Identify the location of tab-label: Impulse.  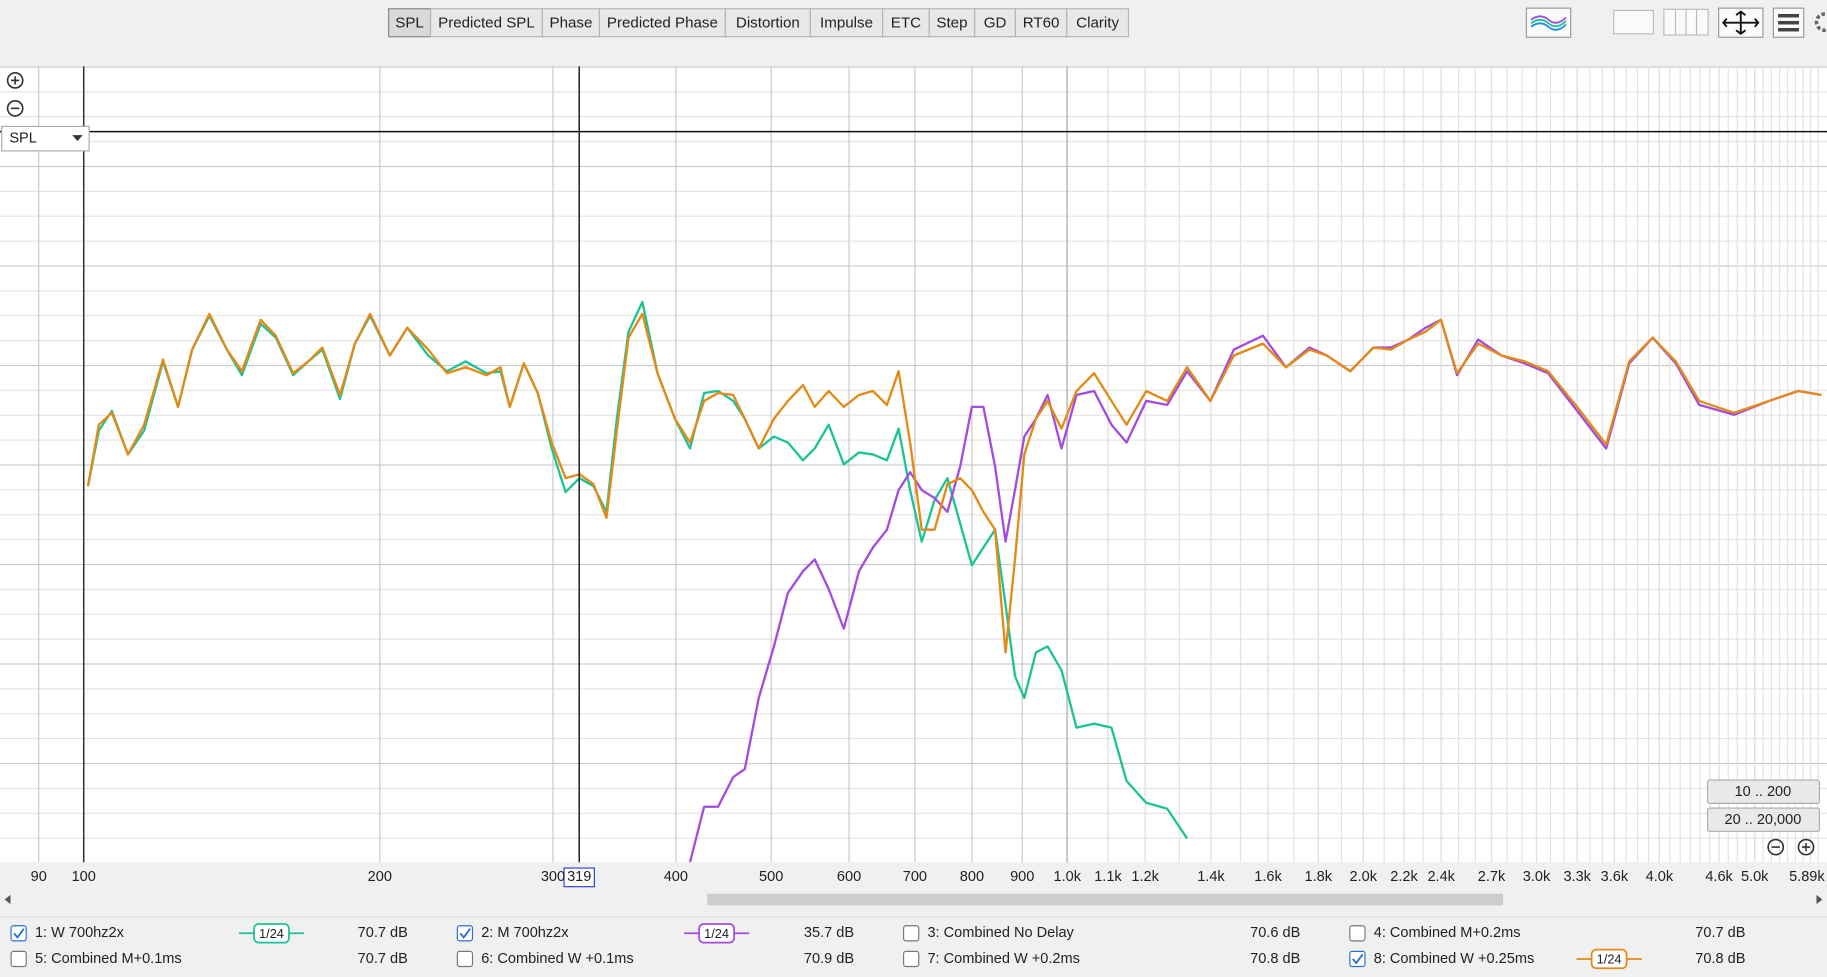
(846, 22).